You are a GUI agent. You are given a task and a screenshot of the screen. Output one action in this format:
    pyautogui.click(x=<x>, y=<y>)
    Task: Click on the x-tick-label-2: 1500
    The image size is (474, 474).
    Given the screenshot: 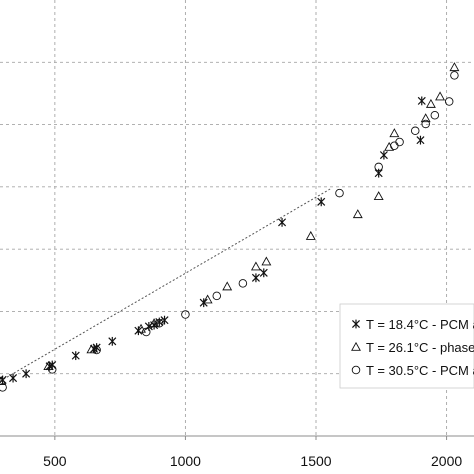 What is the action you would take?
    pyautogui.click(x=315, y=461)
    